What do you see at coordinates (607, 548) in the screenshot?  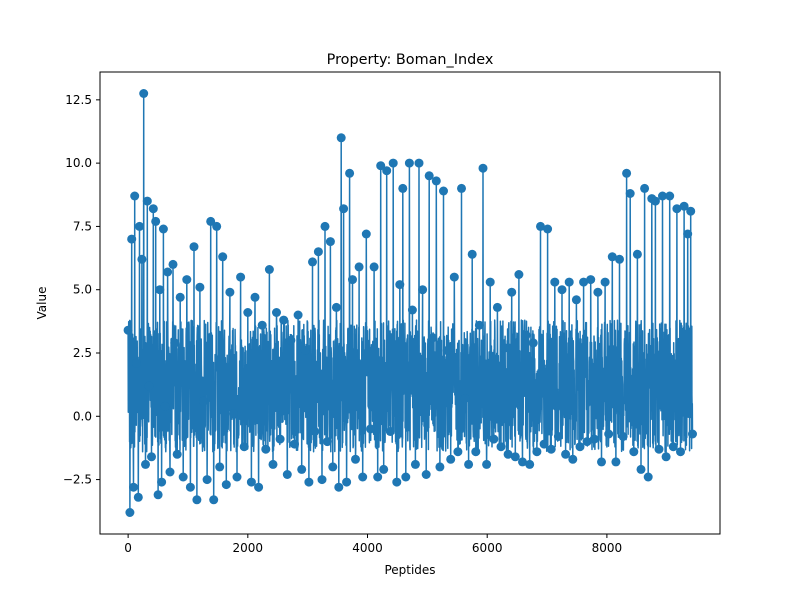 I see `x-tick-label: 8000` at bounding box center [607, 548].